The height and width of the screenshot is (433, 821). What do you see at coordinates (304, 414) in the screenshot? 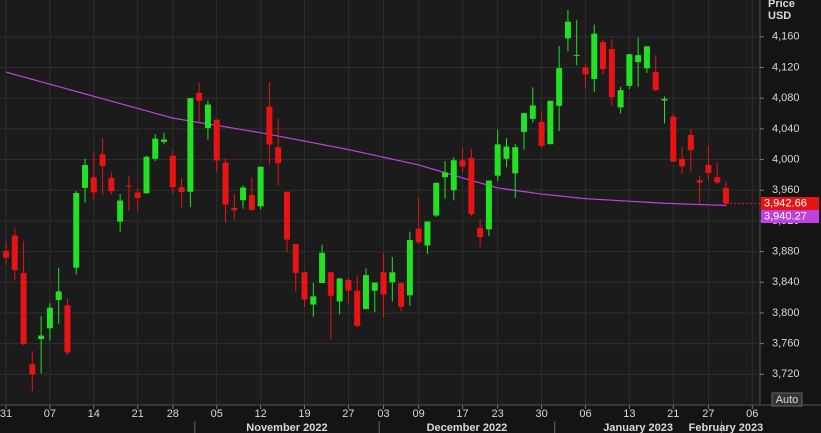
I see `x-tick-label: 19` at bounding box center [304, 414].